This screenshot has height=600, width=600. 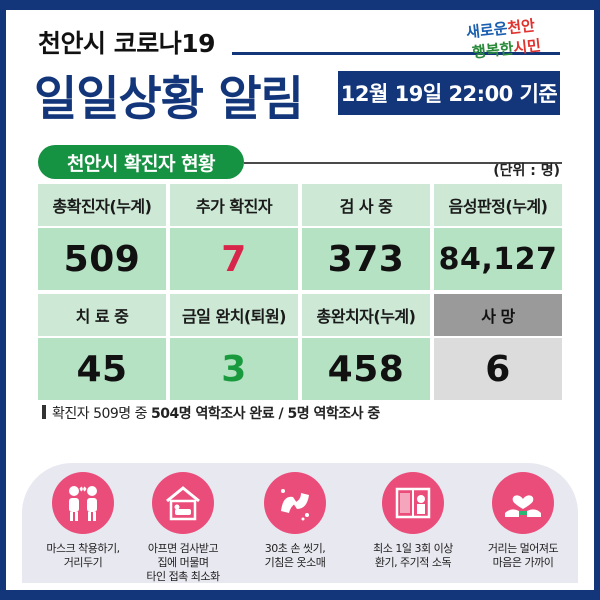 I want to click on section-divider, so click(x=403, y=163).